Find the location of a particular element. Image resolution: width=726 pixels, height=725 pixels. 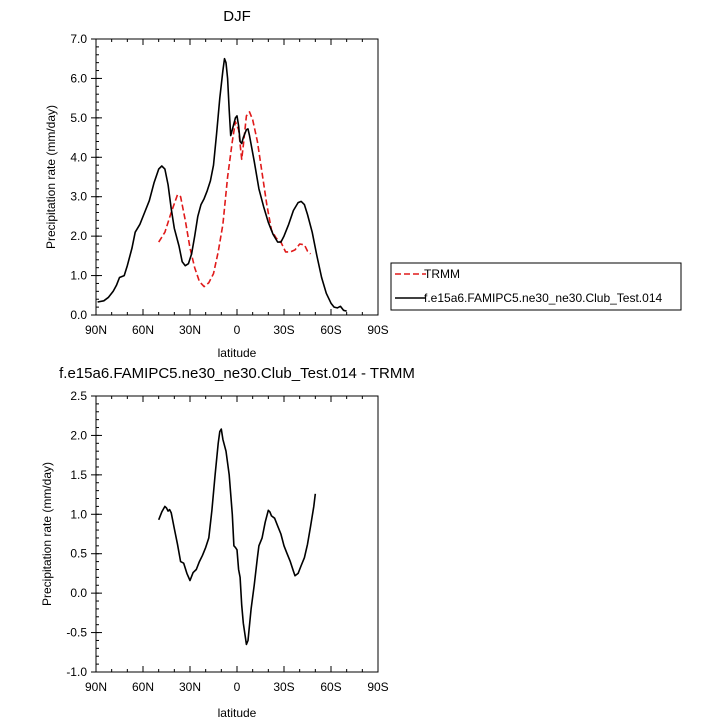

top-x-tick-label: 0 is located at coordinates (237, 330).